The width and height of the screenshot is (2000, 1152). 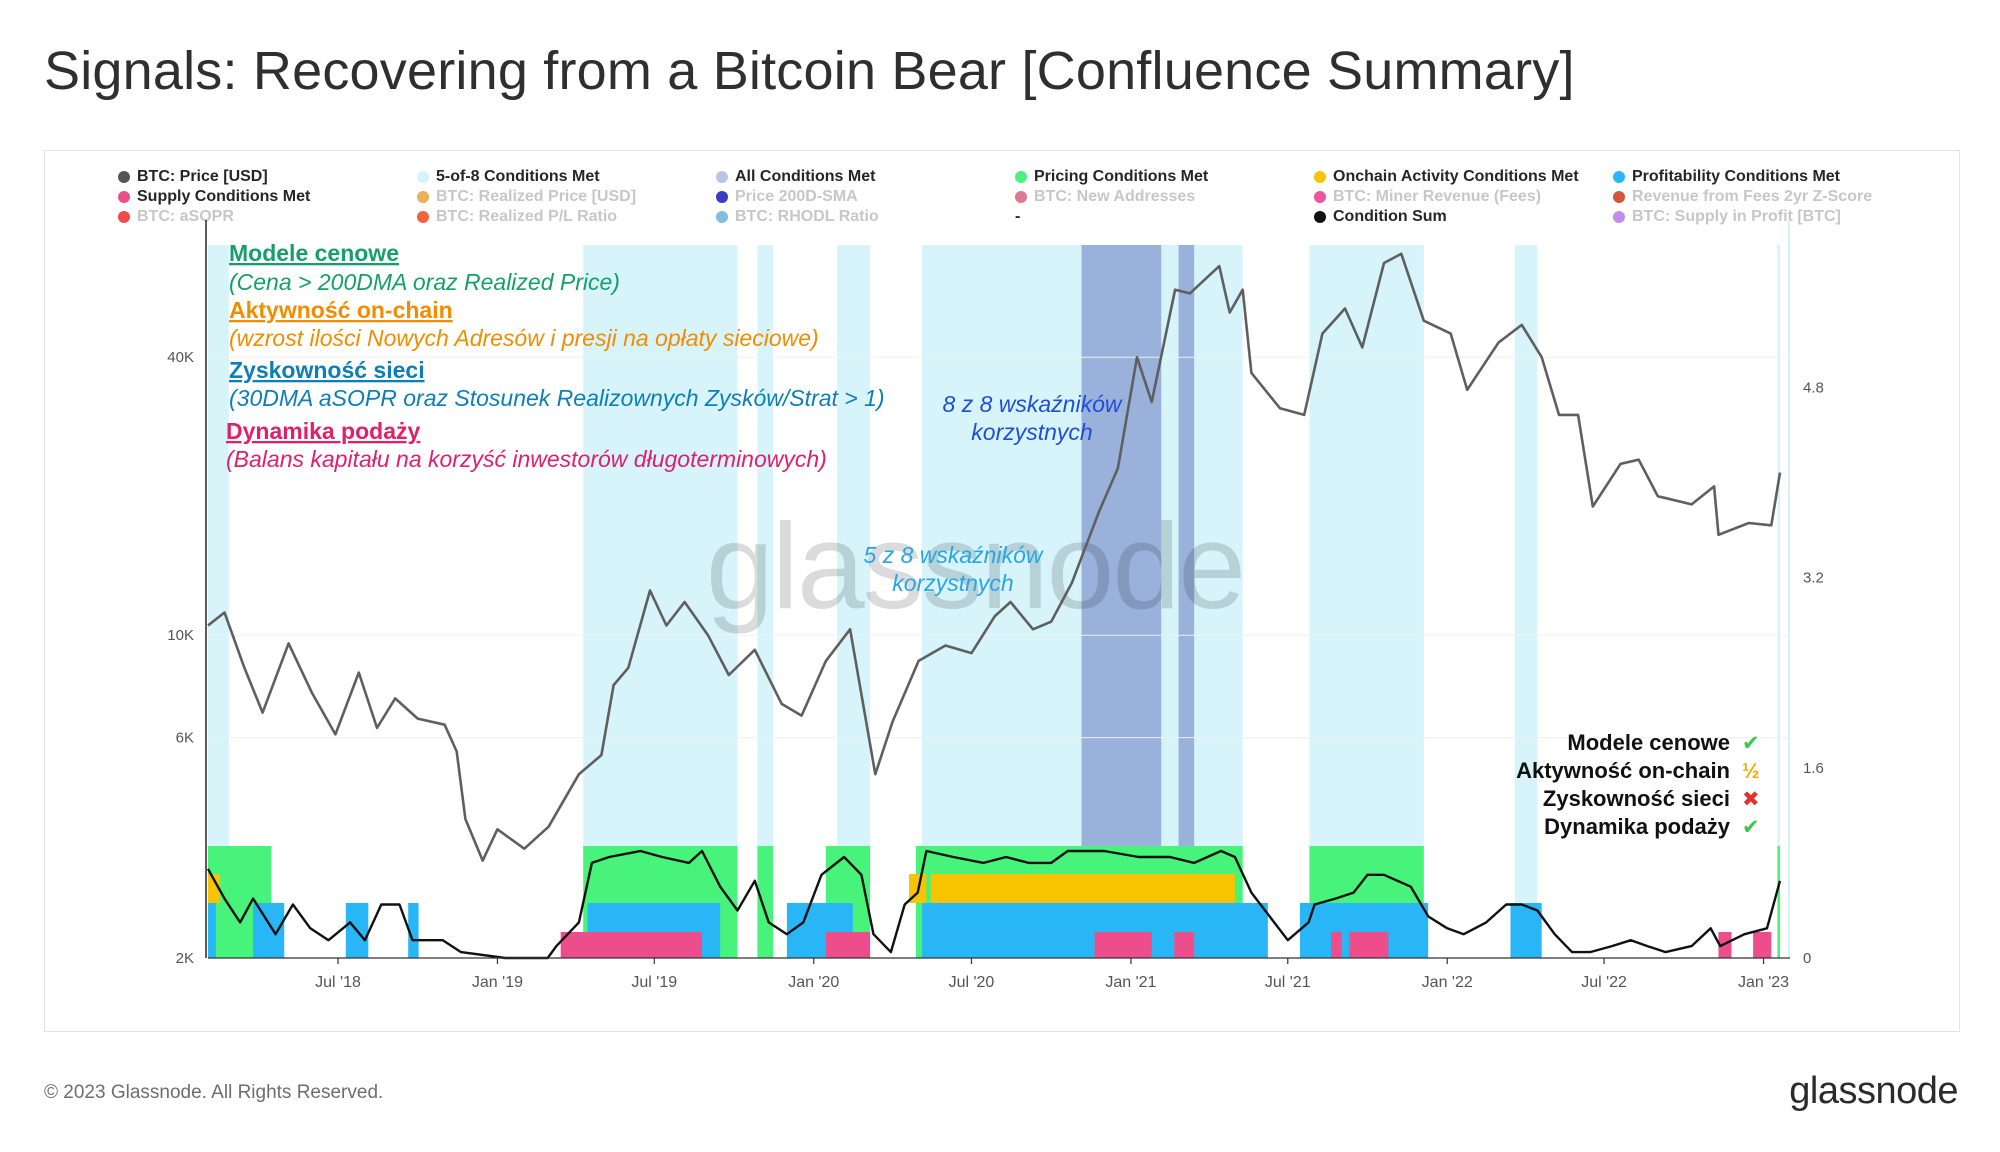 I want to click on legend-item: BTC: New Addresses, so click(x=1105, y=197).